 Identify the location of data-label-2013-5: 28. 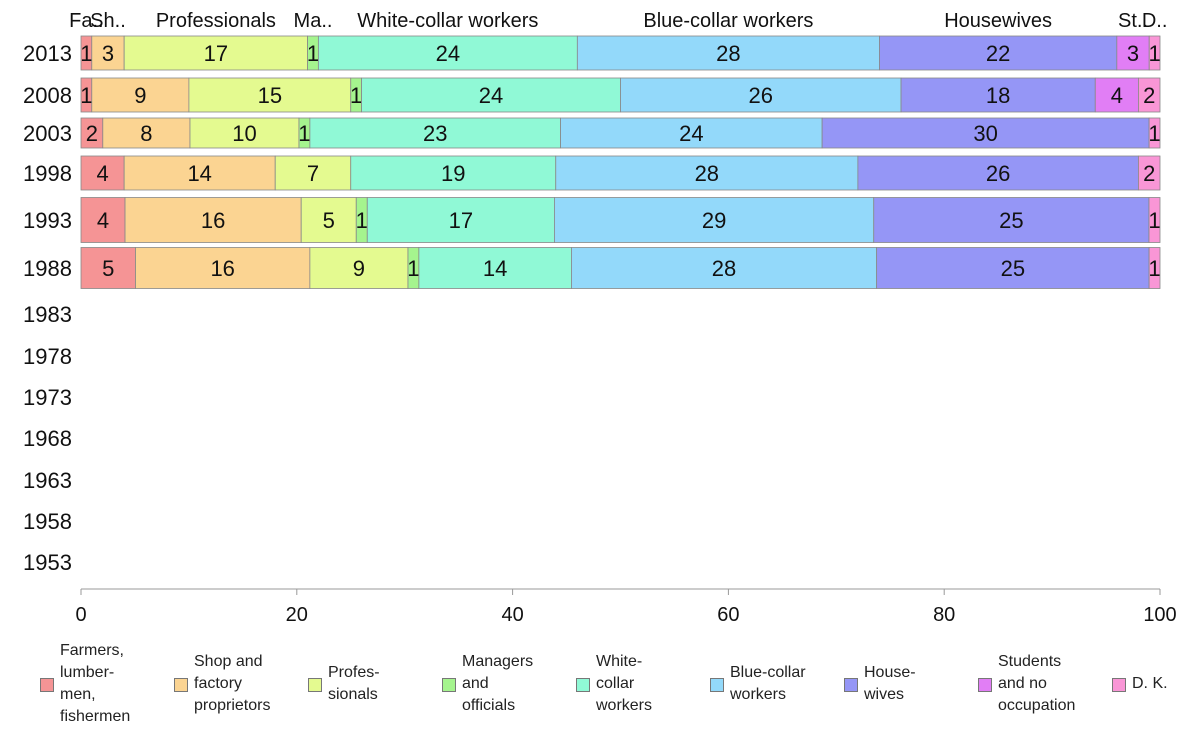
(728, 53).